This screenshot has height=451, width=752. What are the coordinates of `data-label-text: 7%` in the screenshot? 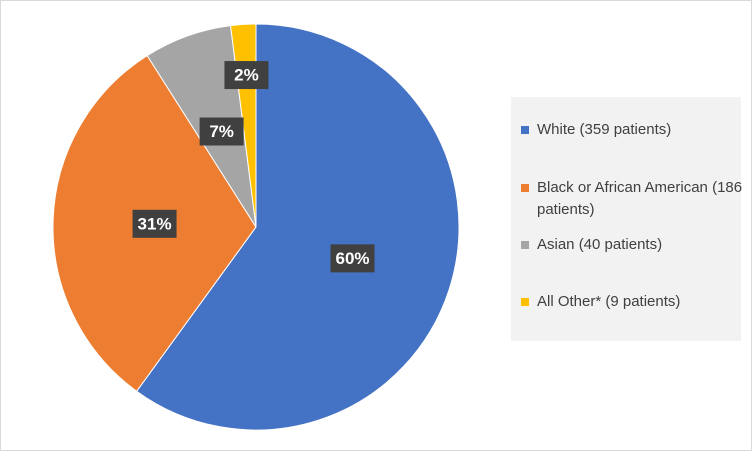 It's located at (221, 131).